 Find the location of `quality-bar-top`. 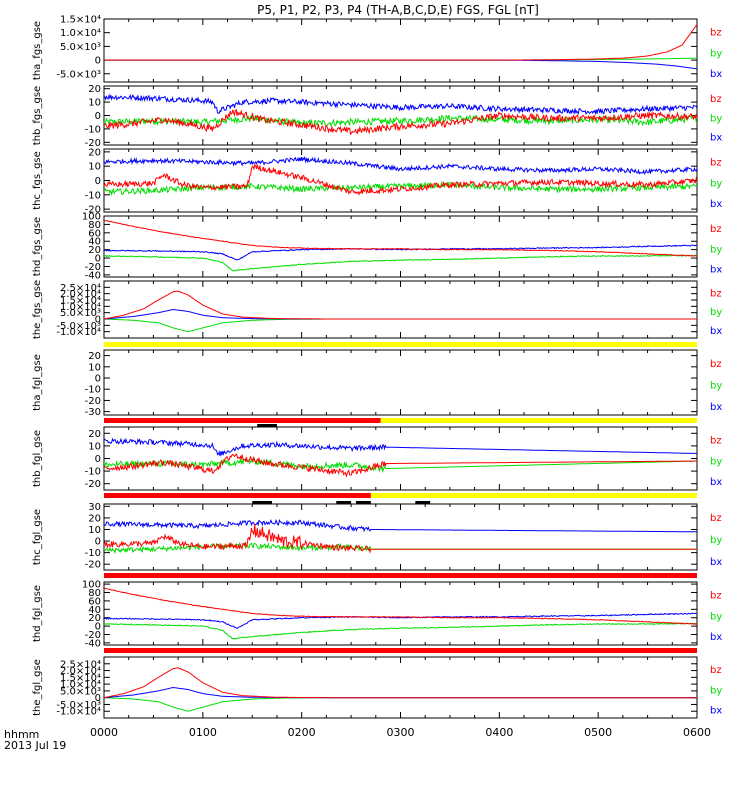

quality-bar-top is located at coordinates (400, 344).